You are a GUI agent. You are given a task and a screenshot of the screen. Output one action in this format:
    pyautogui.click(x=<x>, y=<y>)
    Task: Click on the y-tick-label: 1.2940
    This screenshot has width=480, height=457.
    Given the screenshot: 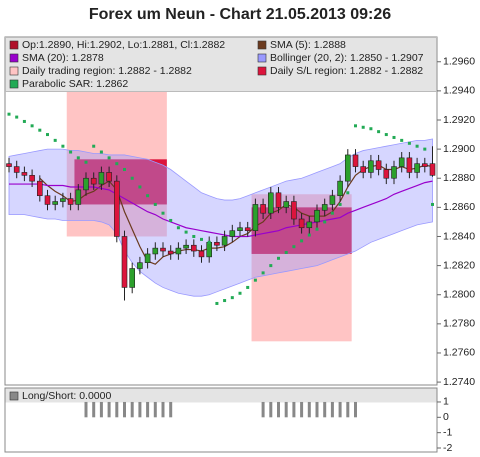 What is the action you would take?
    pyautogui.click(x=459, y=91)
    